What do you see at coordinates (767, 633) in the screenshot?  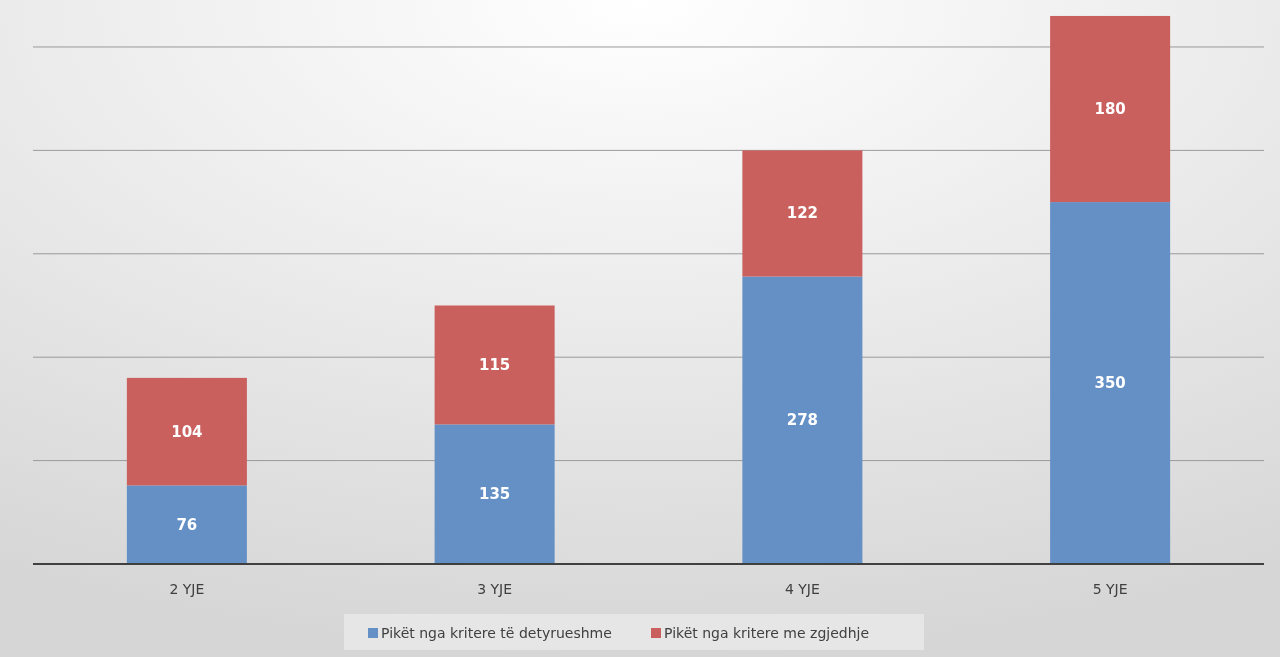 I see `legend-label: Pikët nga kritere me zgjedhje` at bounding box center [767, 633].